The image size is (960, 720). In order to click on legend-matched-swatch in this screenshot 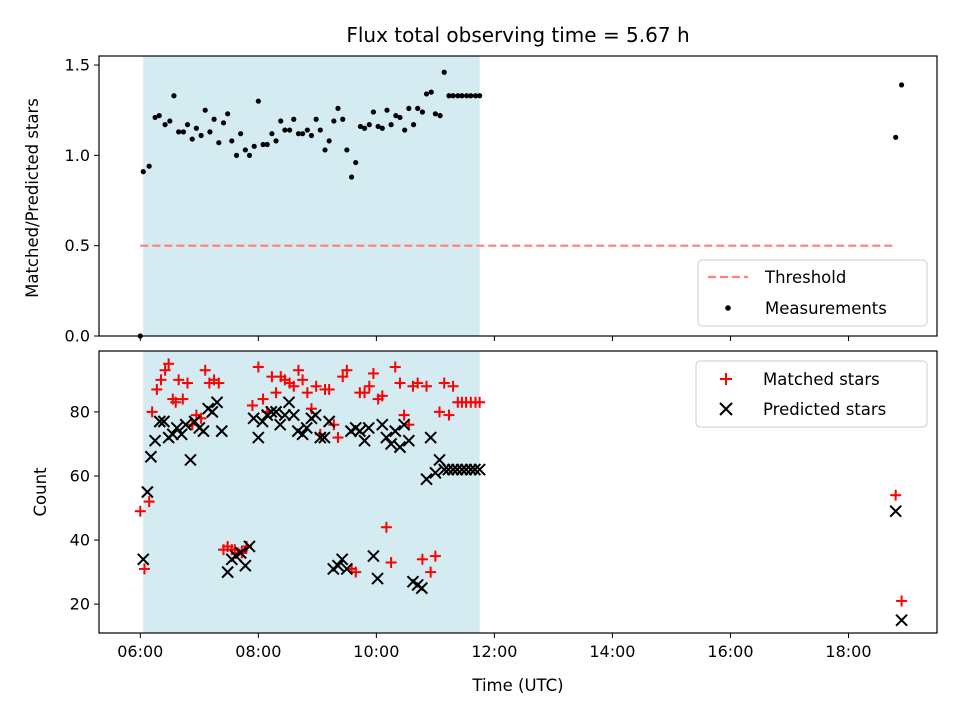, I will do `click(726, 379)`.